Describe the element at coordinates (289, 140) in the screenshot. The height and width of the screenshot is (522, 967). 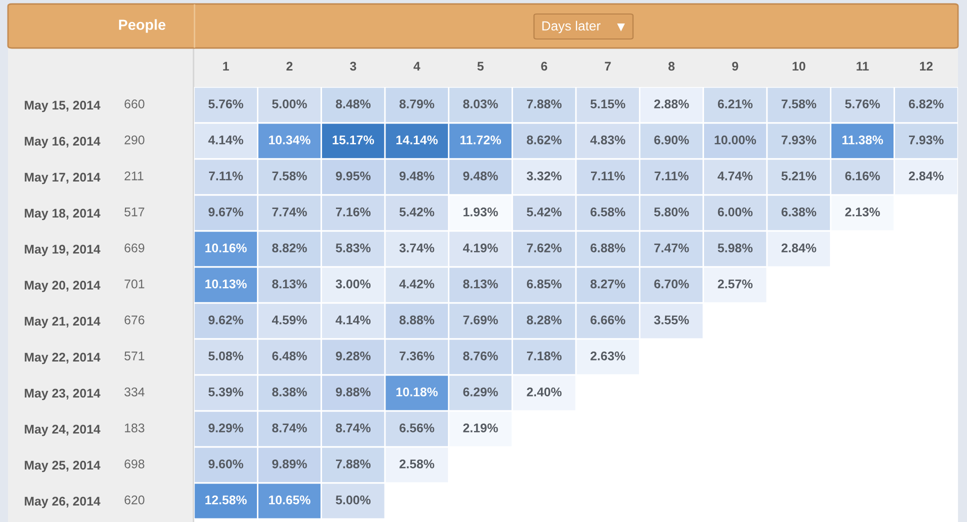
I see `data-label: 10.34%` at that location.